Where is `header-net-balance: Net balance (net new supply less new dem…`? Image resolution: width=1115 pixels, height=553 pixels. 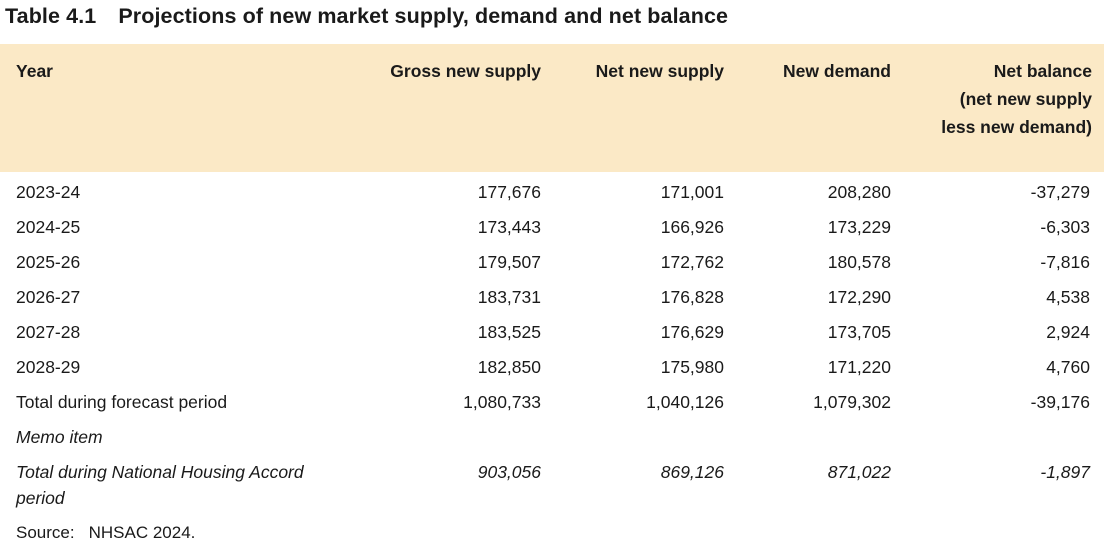
header-net-balance: Net balance (net new supply less new dem… is located at coordinates (997, 108).